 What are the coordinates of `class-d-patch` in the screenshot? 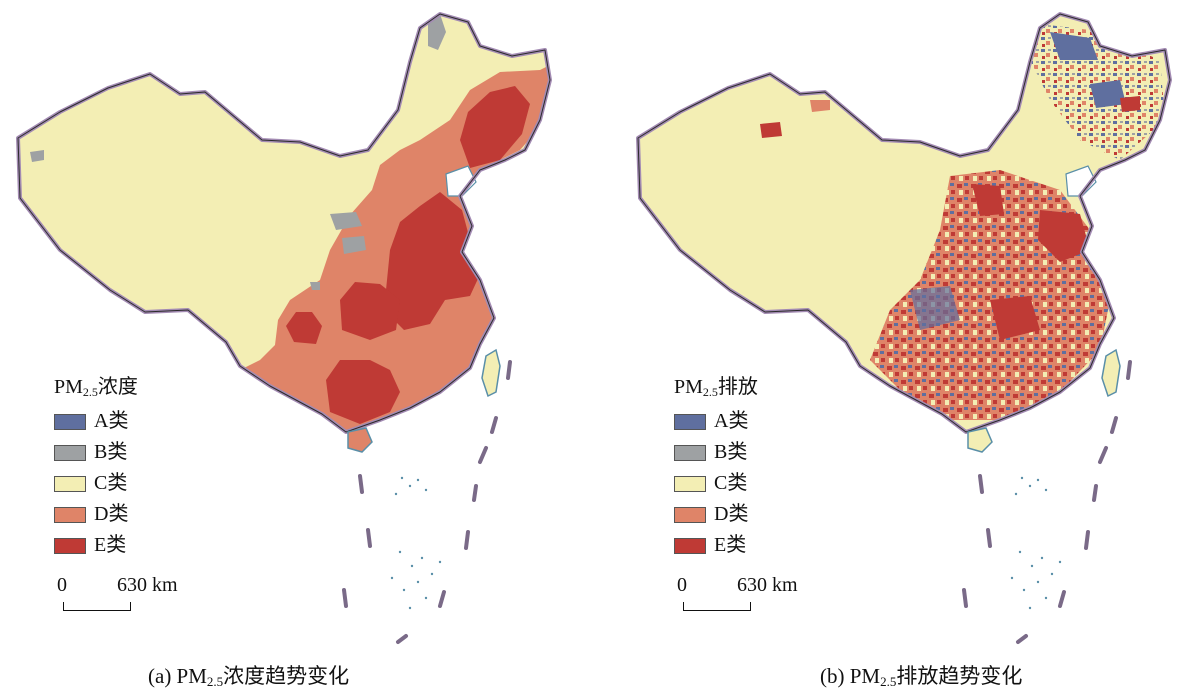 It's located at (820, 106).